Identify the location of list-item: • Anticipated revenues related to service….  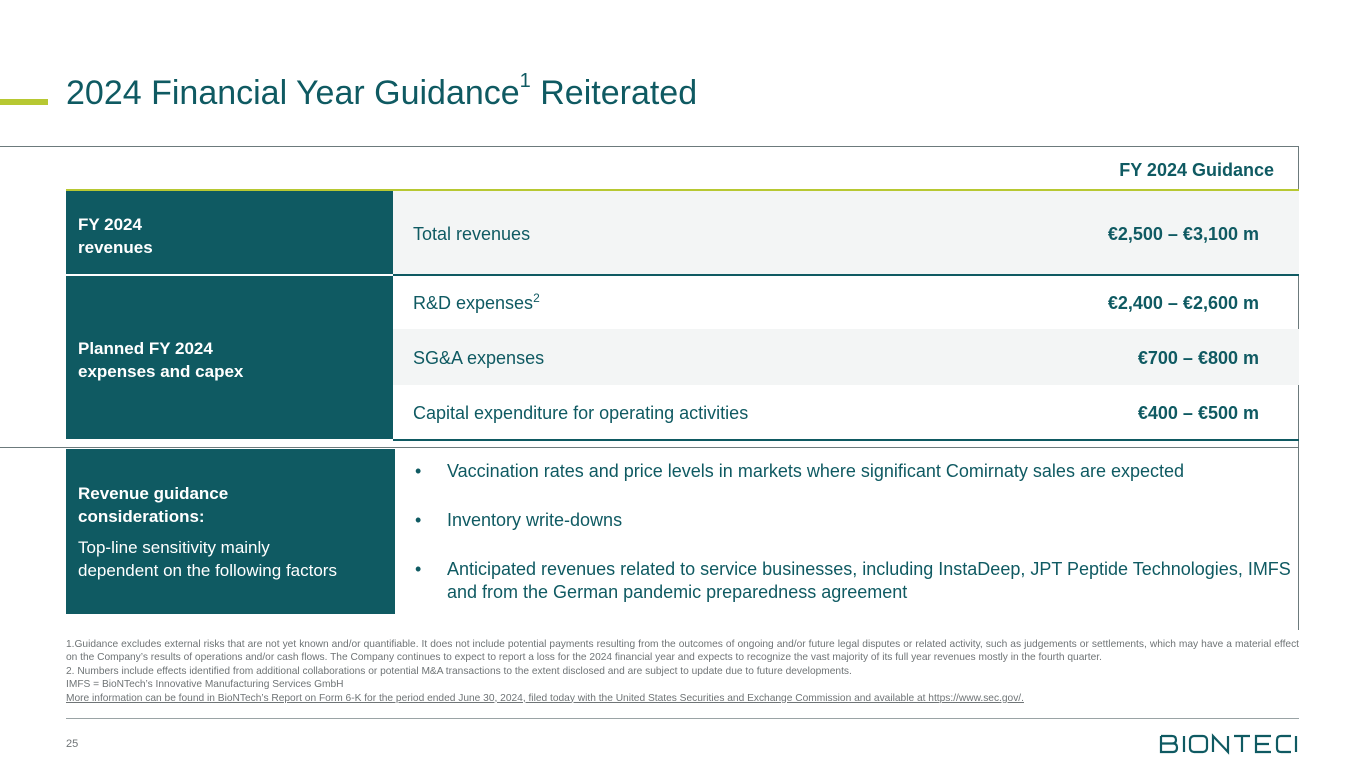
(853, 580).